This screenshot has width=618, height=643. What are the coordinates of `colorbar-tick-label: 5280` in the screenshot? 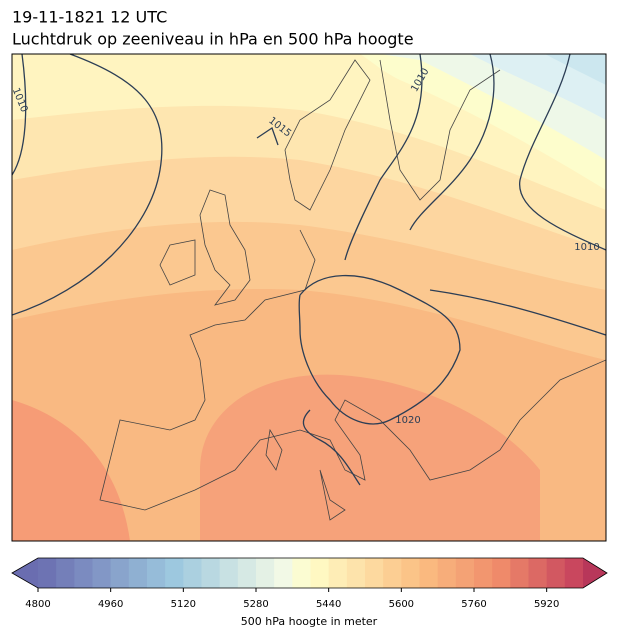 It's located at (255, 604).